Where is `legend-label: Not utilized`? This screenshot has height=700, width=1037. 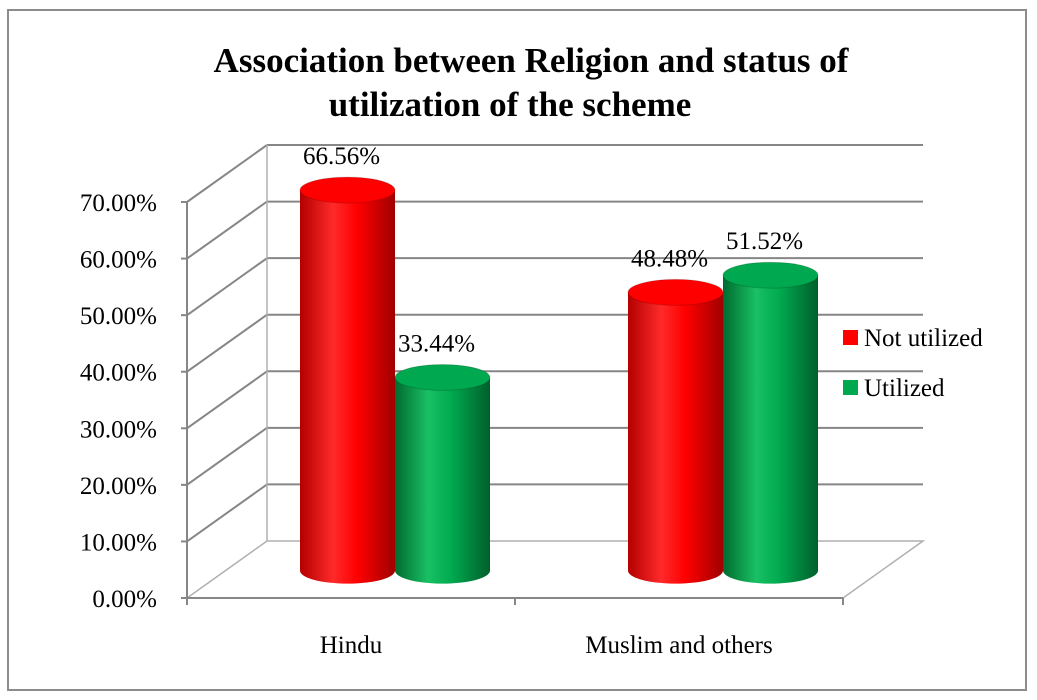 legend-label: Not utilized is located at coordinates (923, 338).